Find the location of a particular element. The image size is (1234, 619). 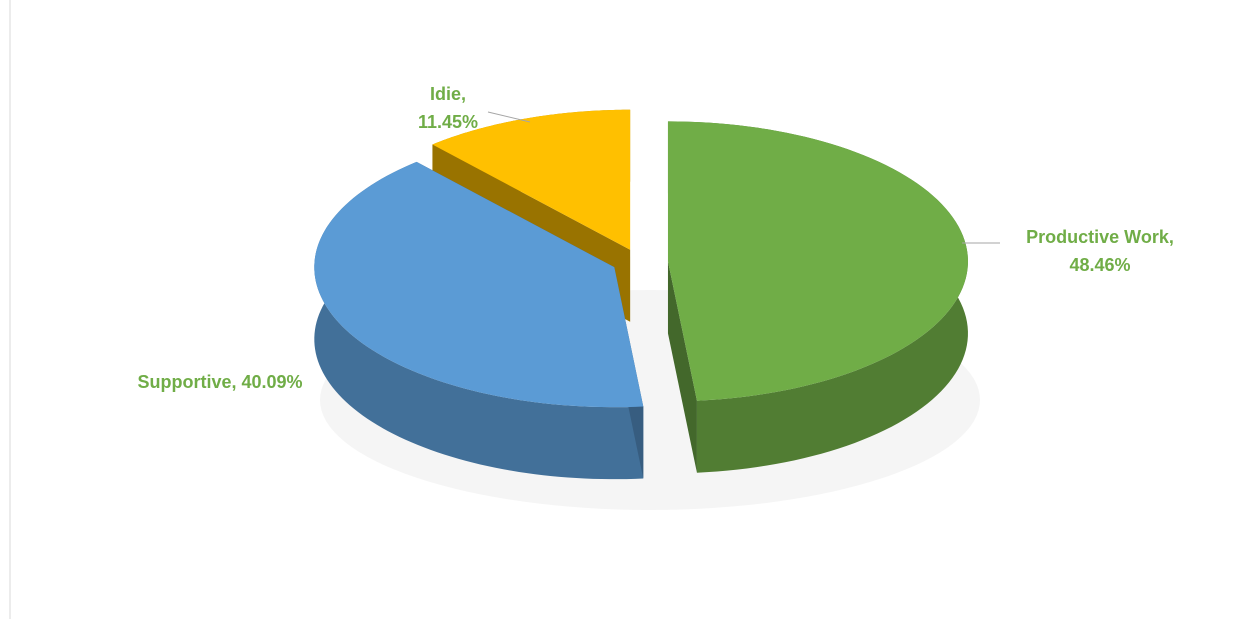

data-label: Idie, 11.45% is located at coordinates (448, 108).